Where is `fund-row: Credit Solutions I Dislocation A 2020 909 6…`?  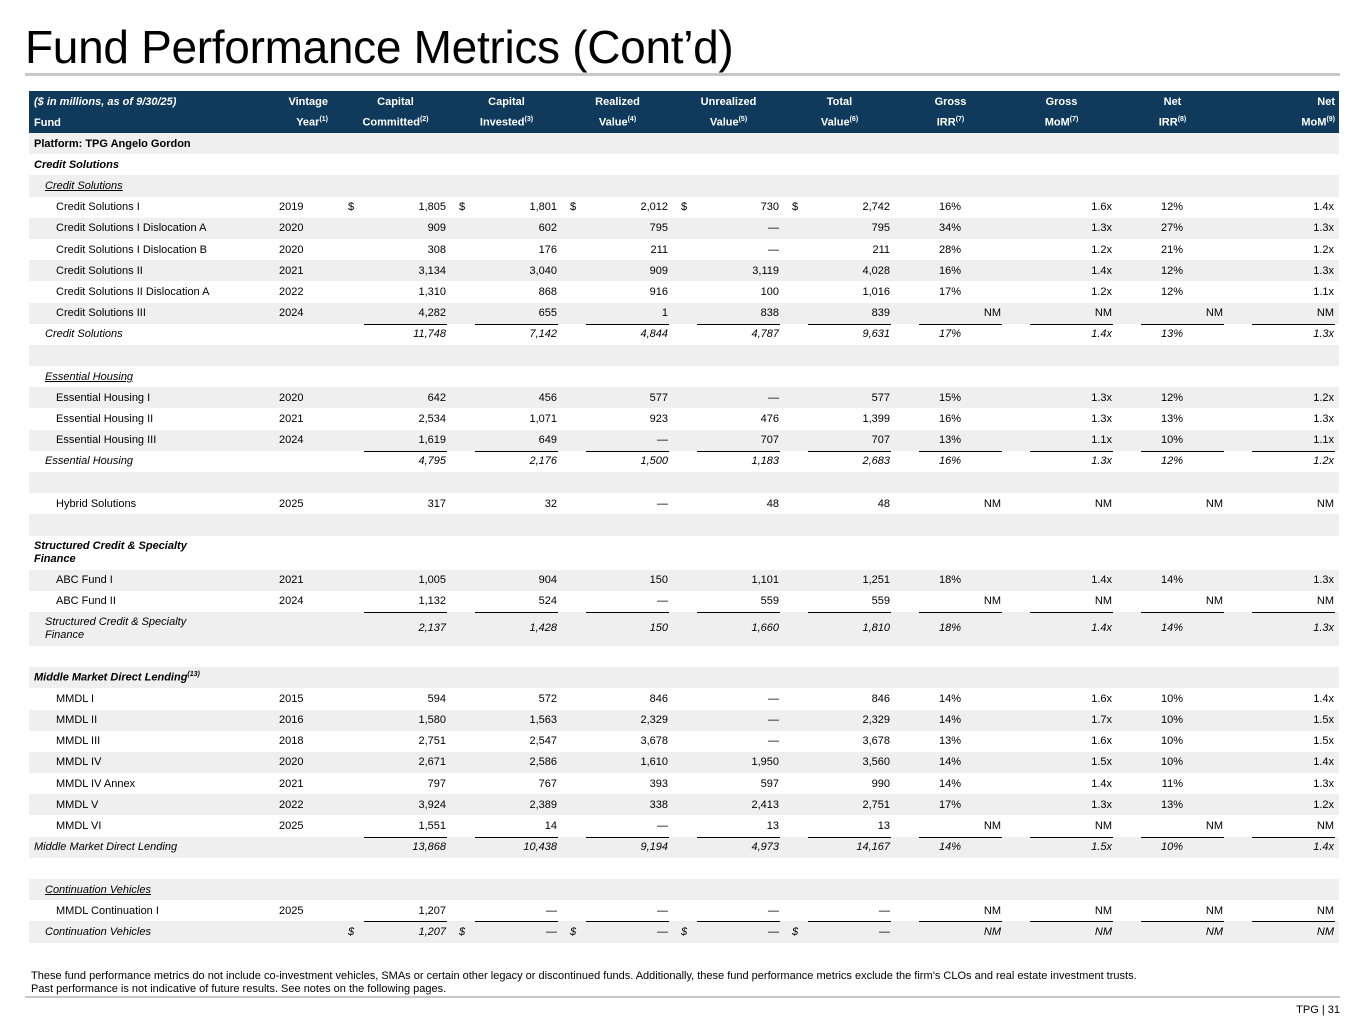
fund-row: Credit Solutions I Dislocation A 2020 909 6… is located at coordinates (684, 228).